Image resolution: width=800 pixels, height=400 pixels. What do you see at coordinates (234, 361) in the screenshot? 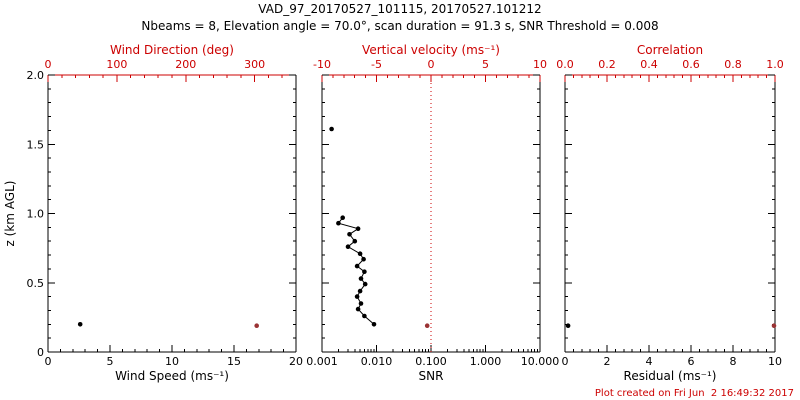
I see `x-tick-label: 15` at bounding box center [234, 361].